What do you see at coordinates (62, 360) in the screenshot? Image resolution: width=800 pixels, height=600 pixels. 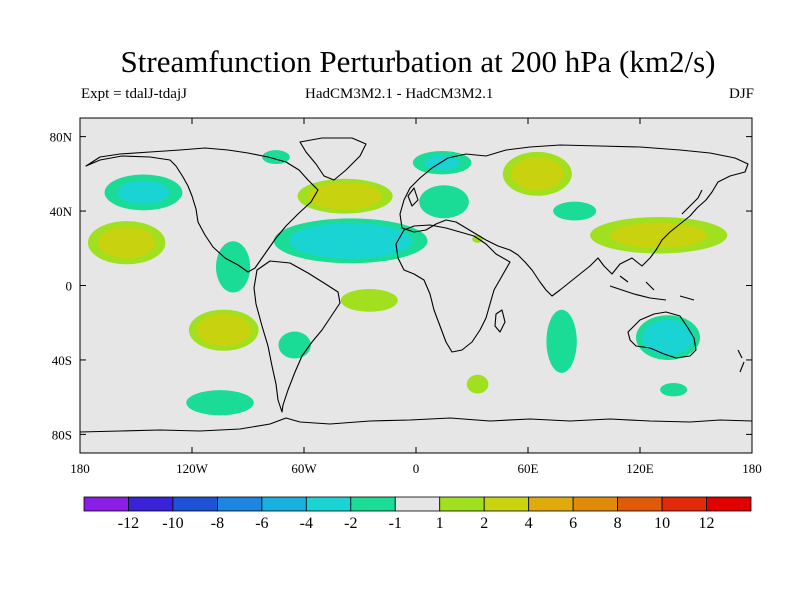 I see `y-tick-label: 40S` at bounding box center [62, 360].